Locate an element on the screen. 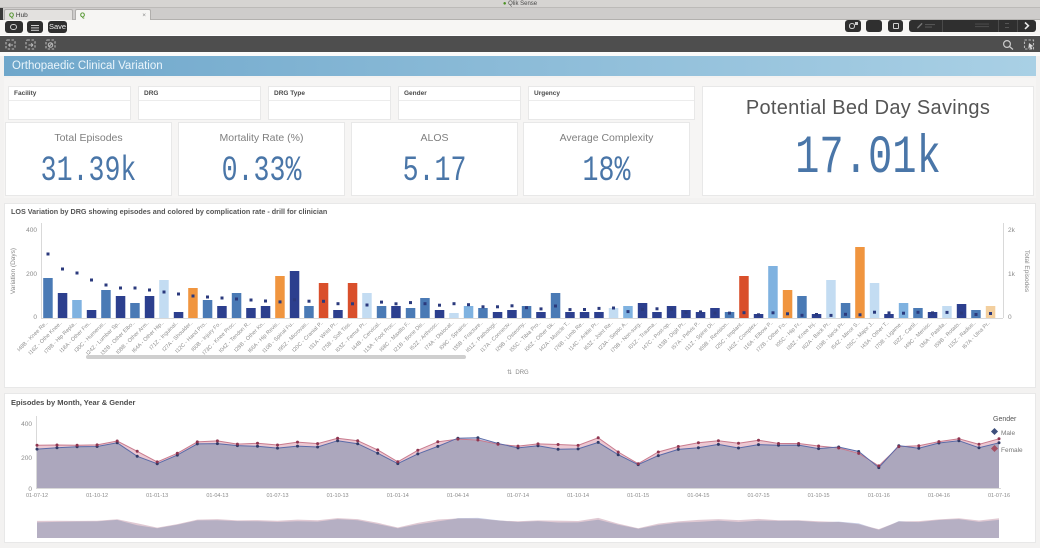  svg-text: 01-04-14 is located at coordinates (458, 496).